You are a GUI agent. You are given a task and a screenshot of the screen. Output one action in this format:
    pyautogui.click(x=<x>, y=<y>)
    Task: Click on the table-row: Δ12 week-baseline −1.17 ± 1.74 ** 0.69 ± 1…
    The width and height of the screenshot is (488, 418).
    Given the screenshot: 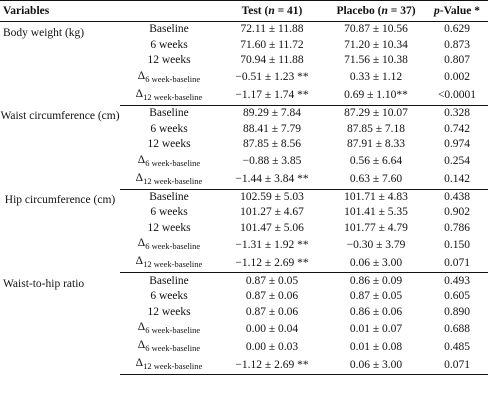 What is the action you would take?
    pyautogui.click(x=244, y=96)
    